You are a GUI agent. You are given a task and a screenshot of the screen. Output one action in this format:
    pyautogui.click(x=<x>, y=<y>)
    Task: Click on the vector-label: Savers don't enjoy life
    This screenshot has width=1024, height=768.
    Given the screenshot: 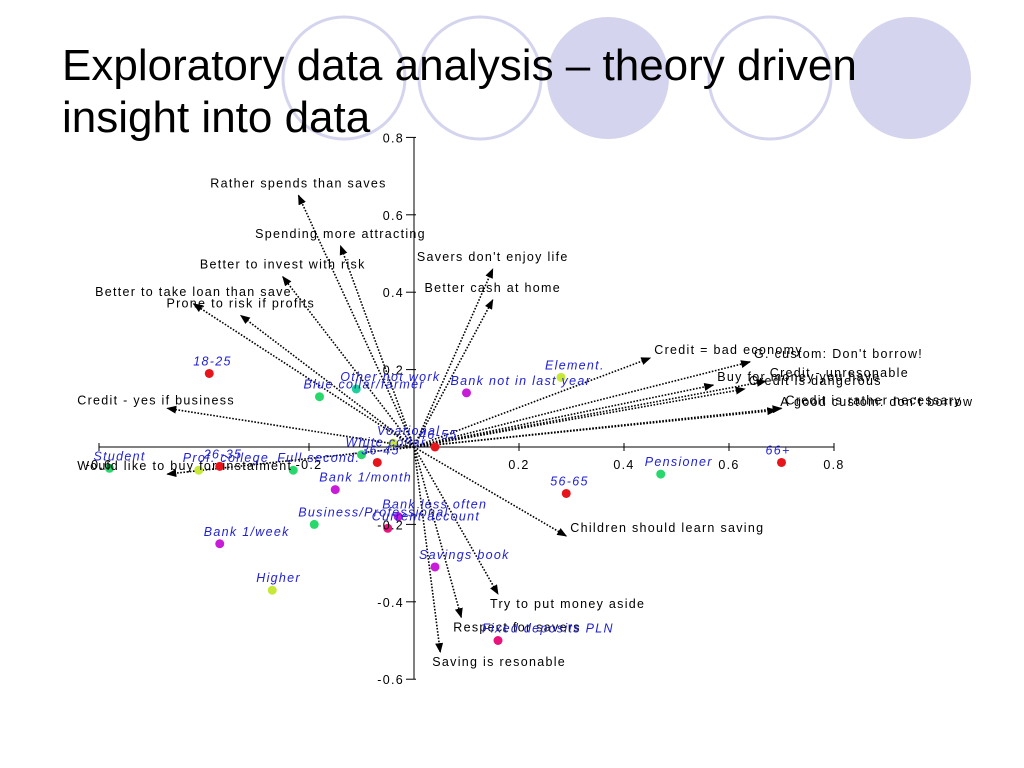 What is the action you would take?
    pyautogui.click(x=493, y=257)
    